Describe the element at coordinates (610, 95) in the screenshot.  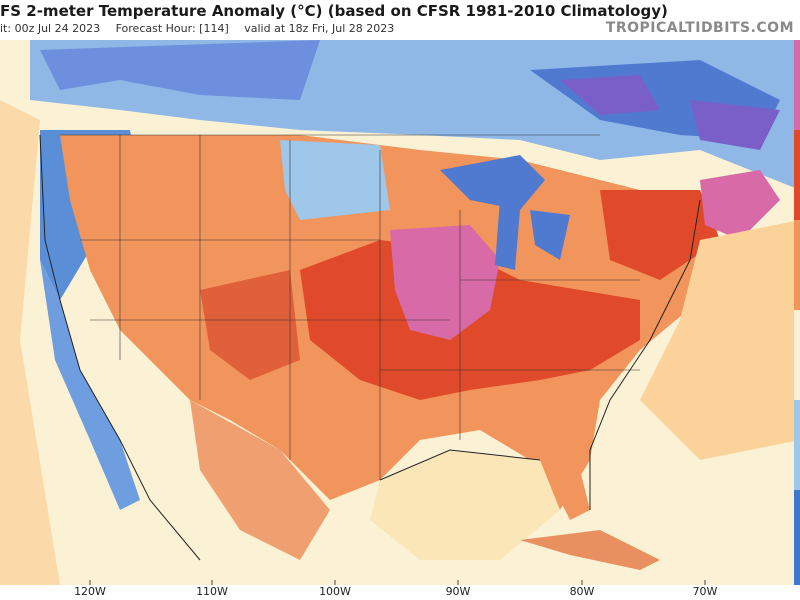
I see `quebec-very-cold-spot` at that location.